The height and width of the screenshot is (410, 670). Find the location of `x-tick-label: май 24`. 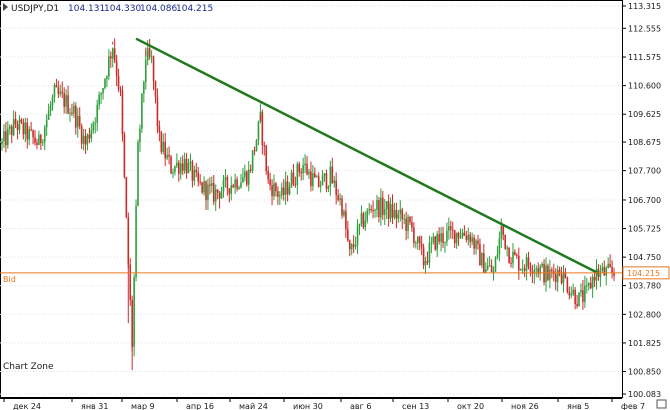

x-tick-label: май 24 is located at coordinates (253, 406).